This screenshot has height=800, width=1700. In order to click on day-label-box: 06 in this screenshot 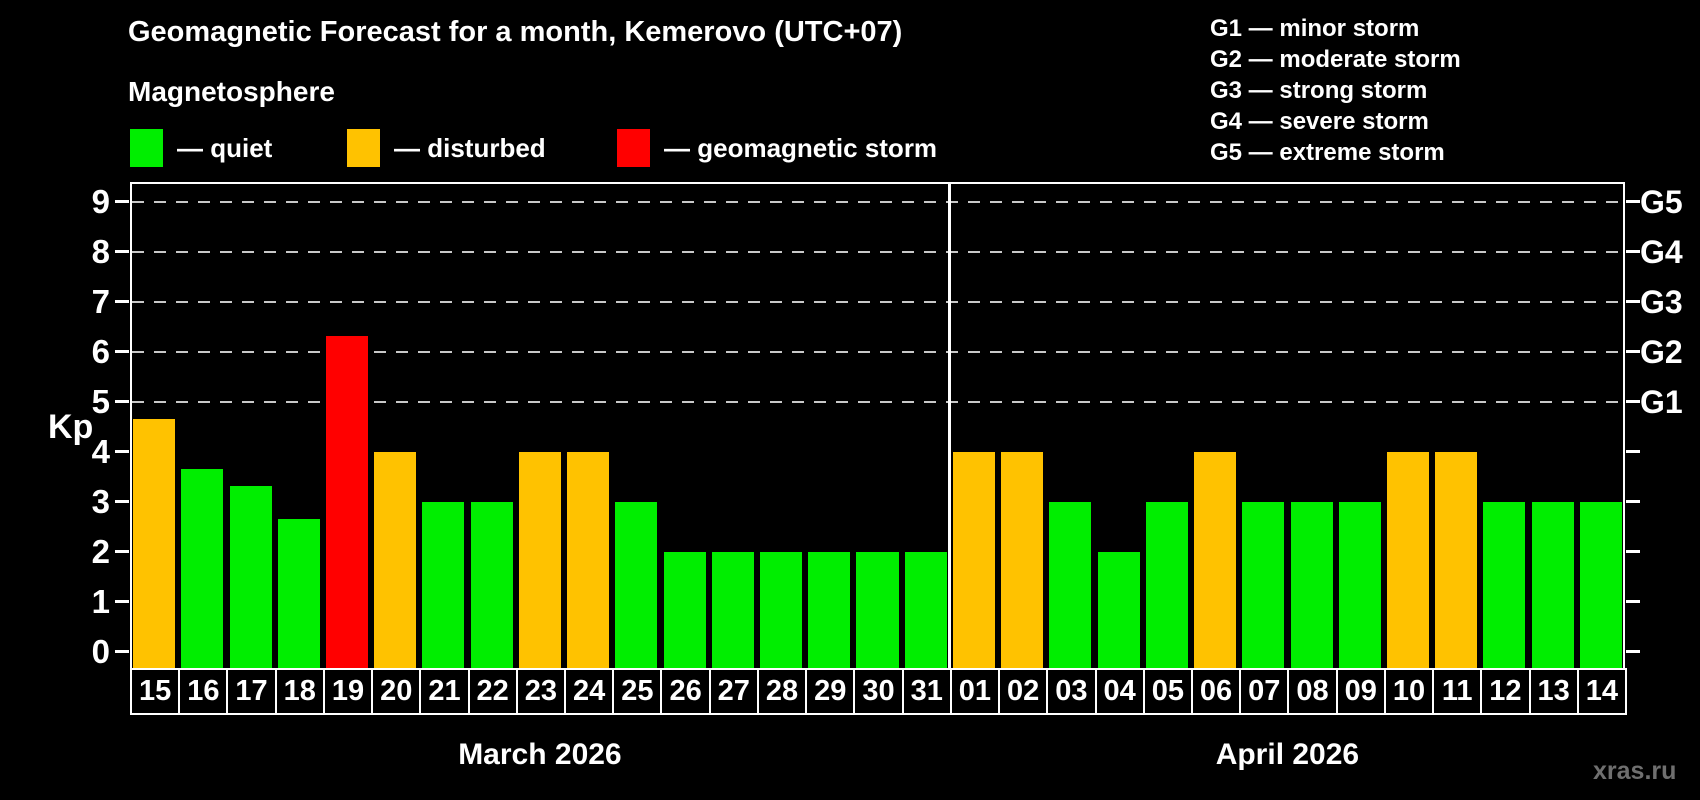, I will do `click(1216, 691)`.